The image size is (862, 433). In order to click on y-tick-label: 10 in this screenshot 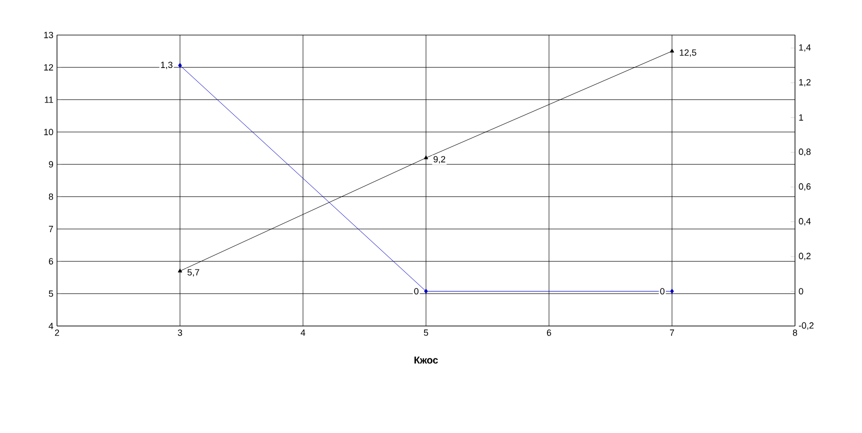, I will do `click(49, 132)`.